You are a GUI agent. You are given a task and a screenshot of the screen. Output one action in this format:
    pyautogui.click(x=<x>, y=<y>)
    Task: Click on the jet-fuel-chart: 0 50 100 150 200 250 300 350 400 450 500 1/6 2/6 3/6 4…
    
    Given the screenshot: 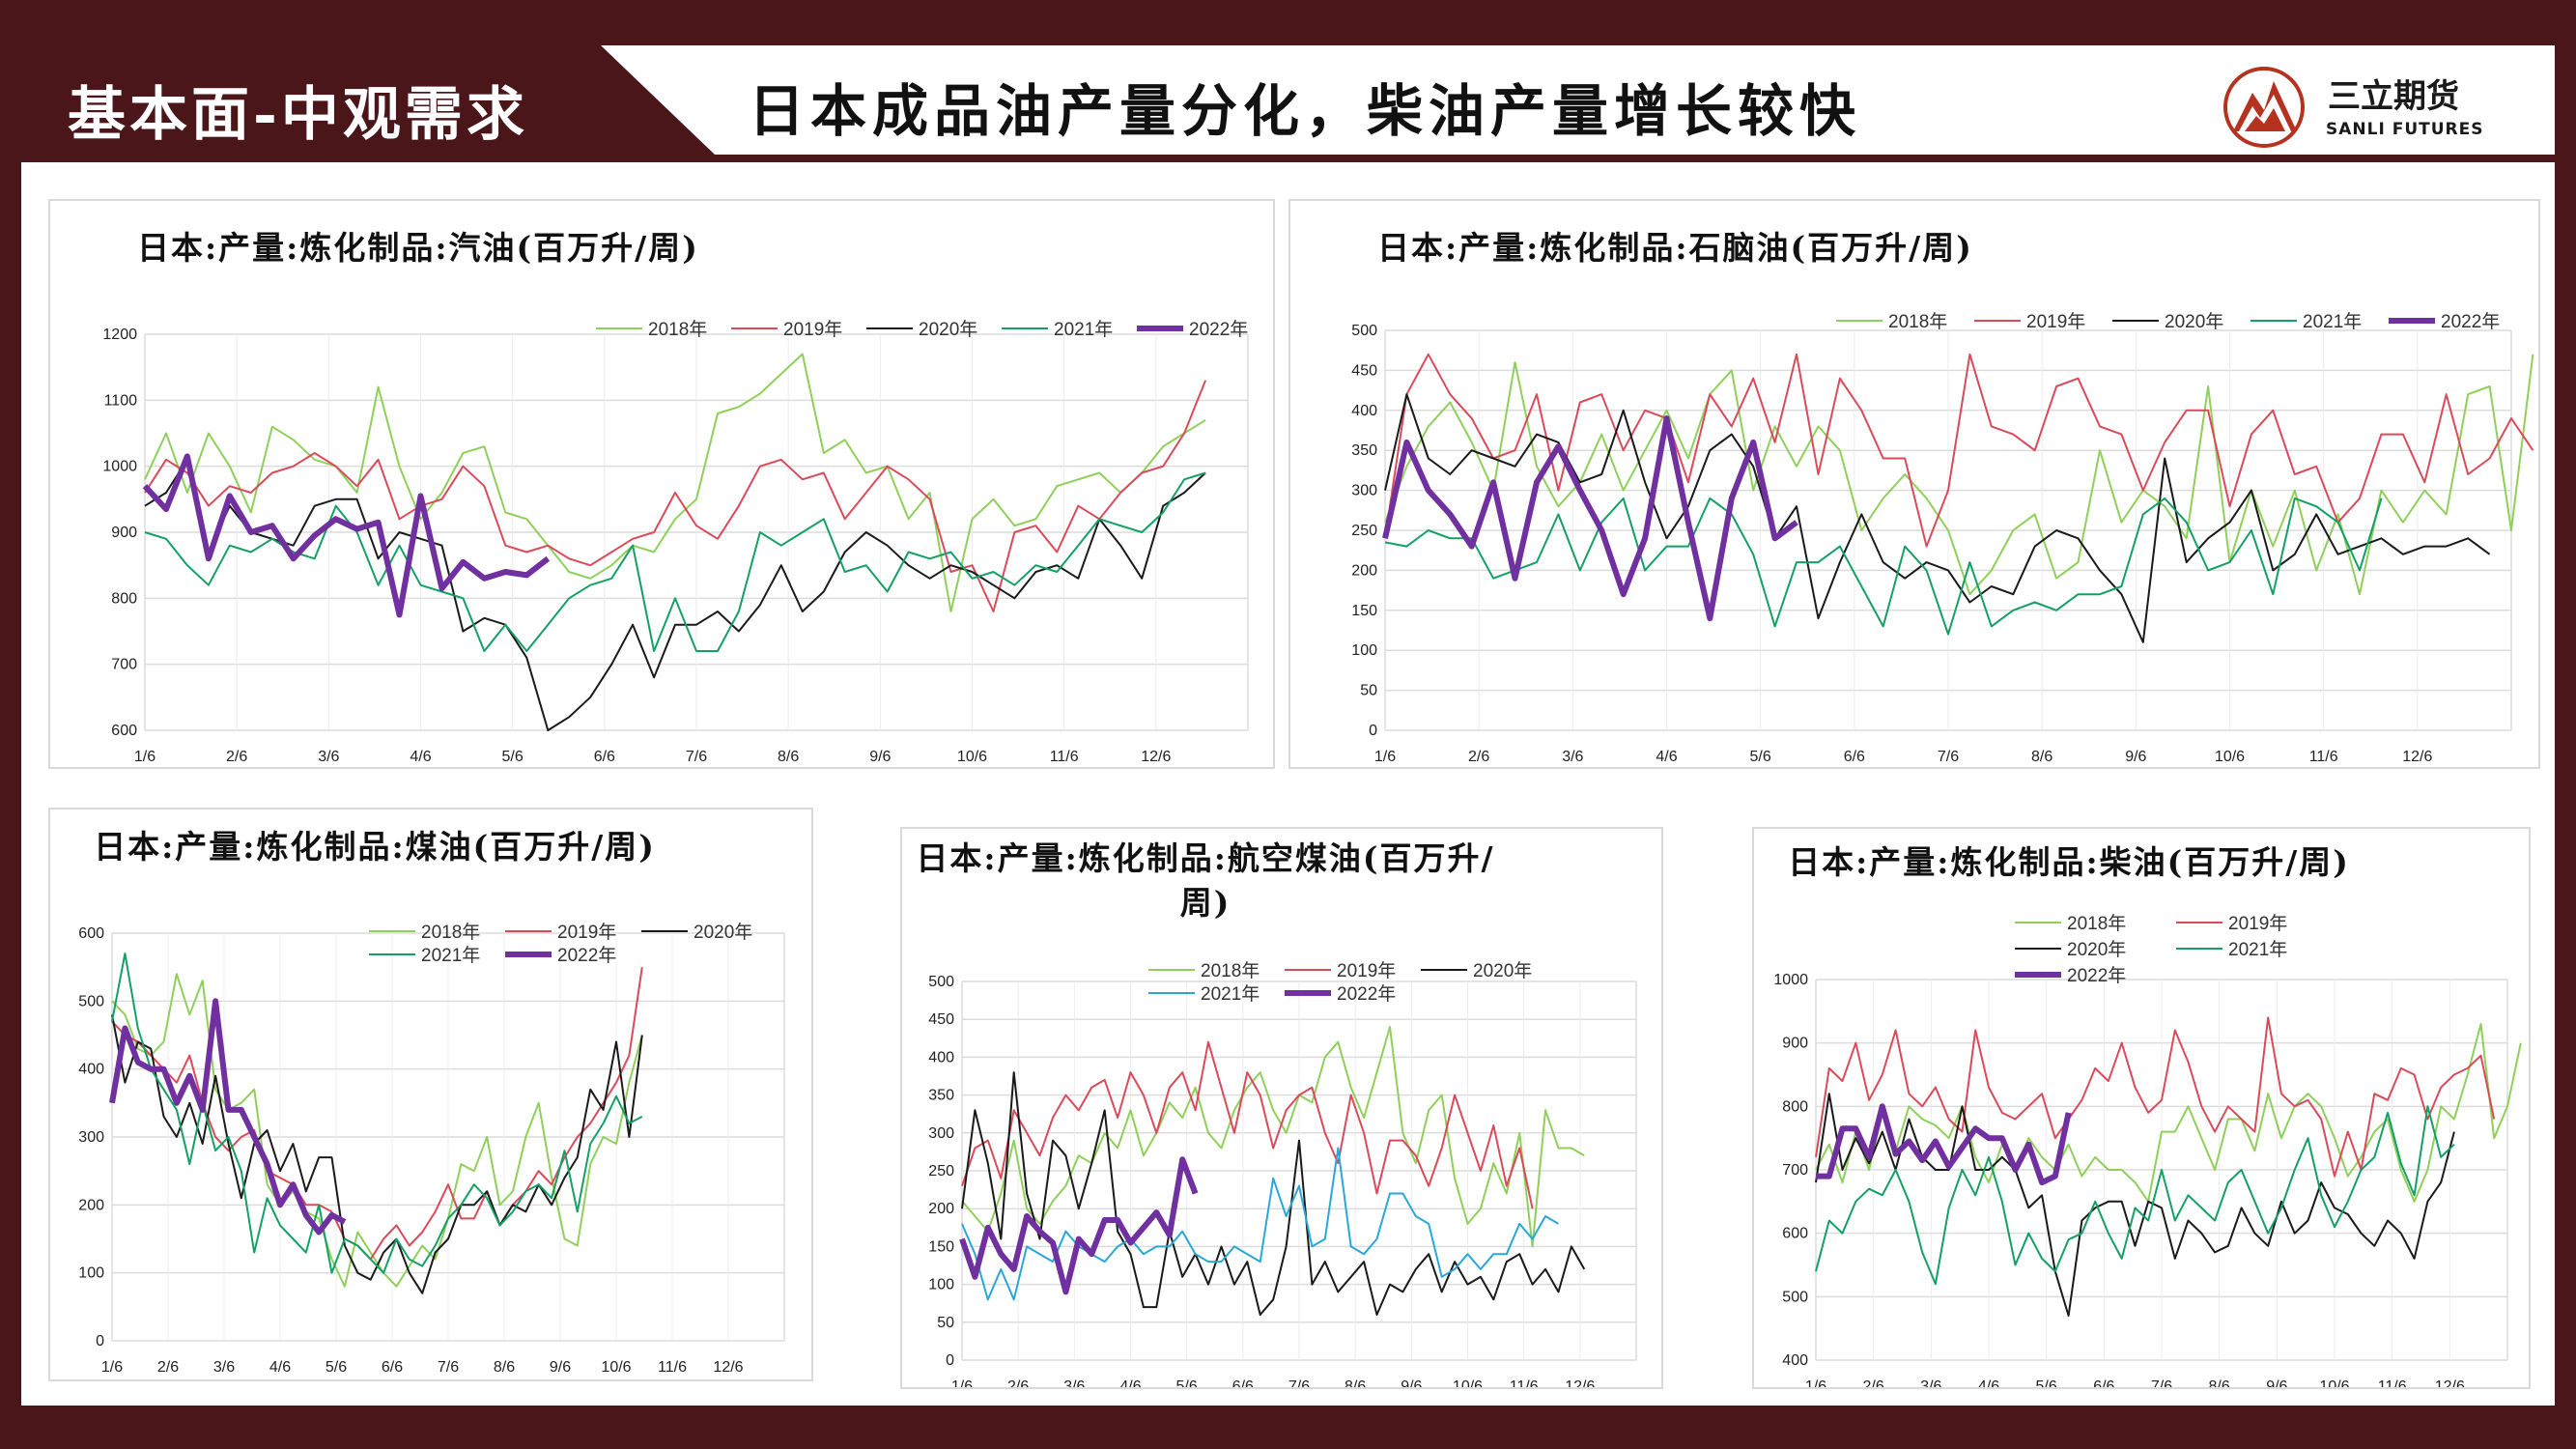 What is the action you would take?
    pyautogui.click(x=1282, y=1173)
    